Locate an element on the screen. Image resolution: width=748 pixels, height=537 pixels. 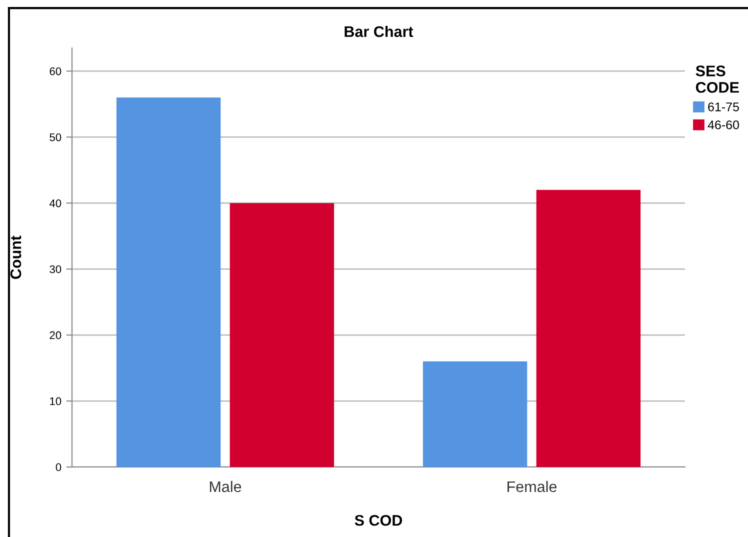
x-tick-label: Male is located at coordinates (226, 486).